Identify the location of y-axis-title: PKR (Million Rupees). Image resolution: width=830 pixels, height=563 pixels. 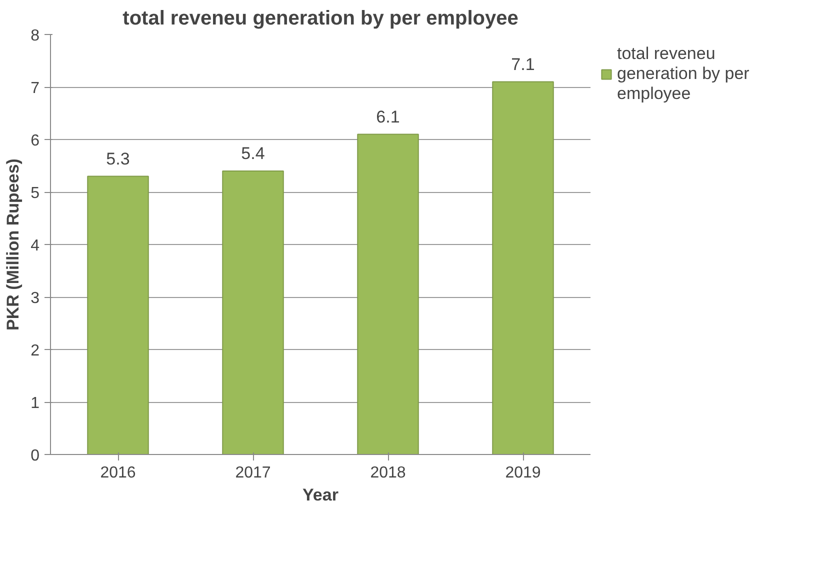
(13, 244).